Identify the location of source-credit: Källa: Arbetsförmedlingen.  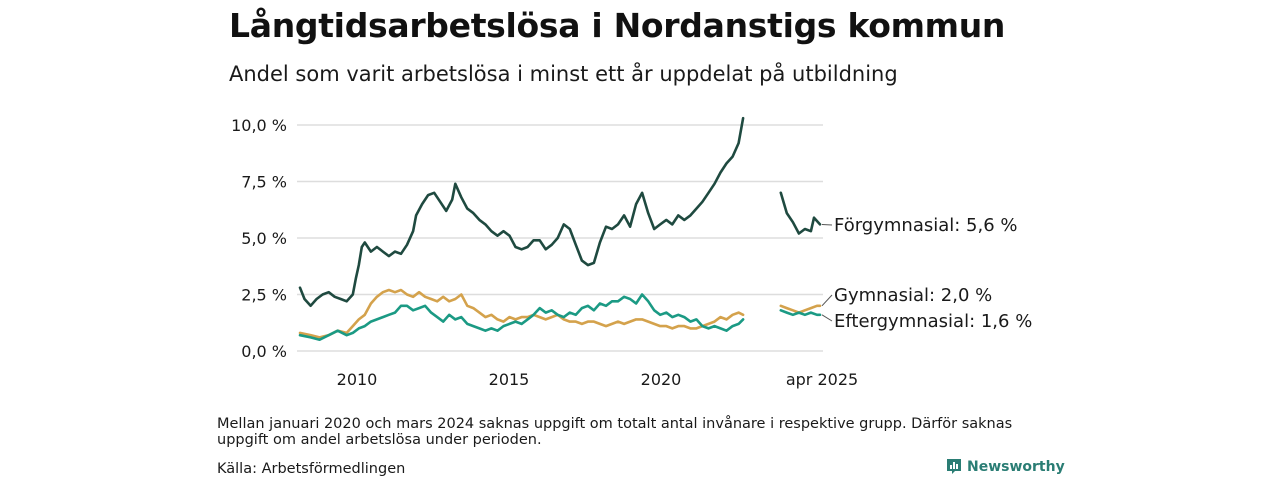
(311, 469).